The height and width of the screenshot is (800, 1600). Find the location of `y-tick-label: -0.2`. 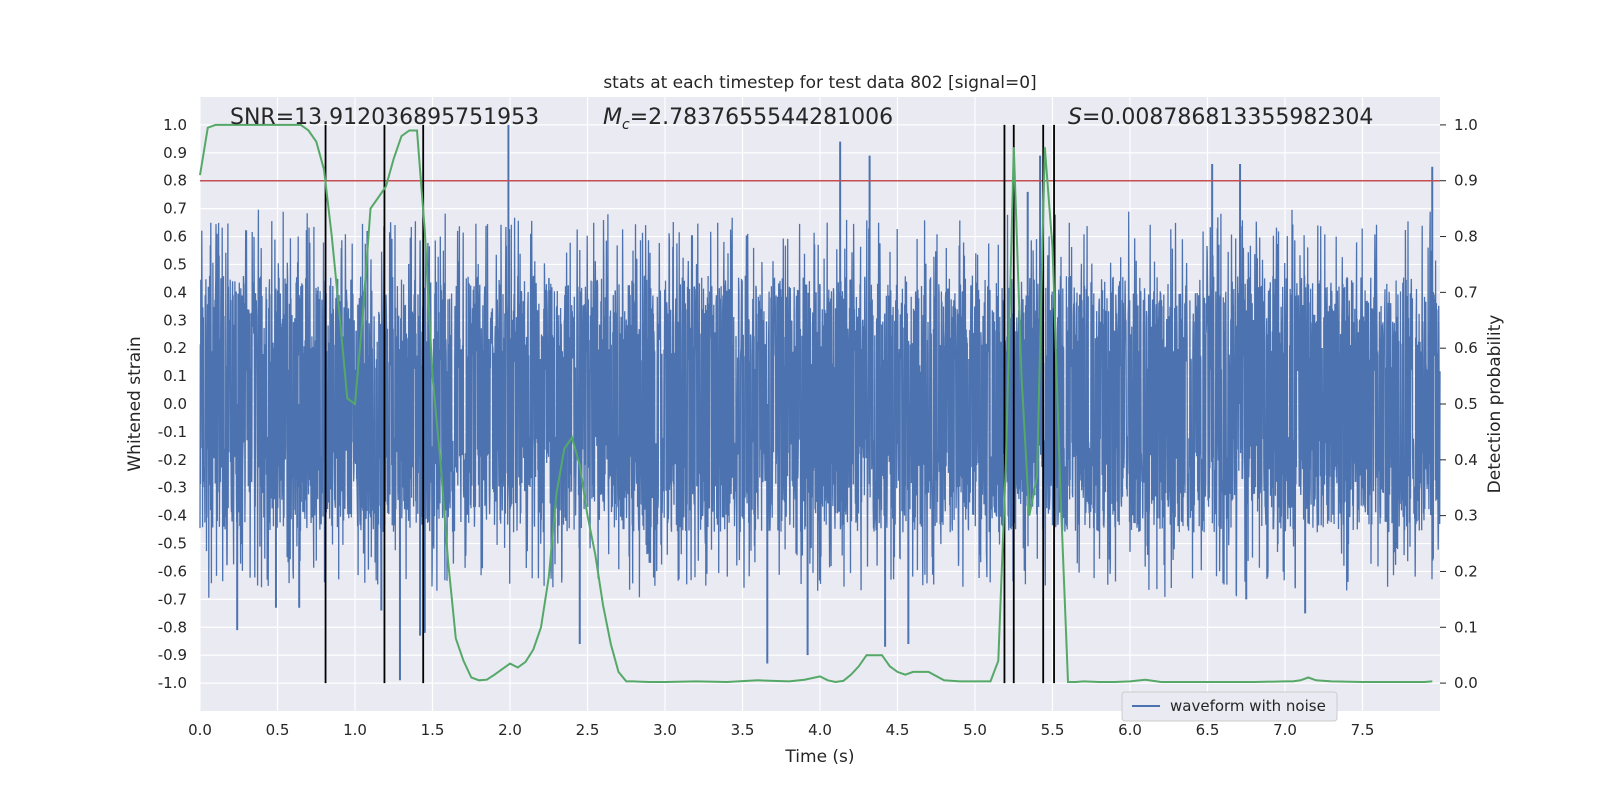

y-tick-label: -0.2 is located at coordinates (172, 460).